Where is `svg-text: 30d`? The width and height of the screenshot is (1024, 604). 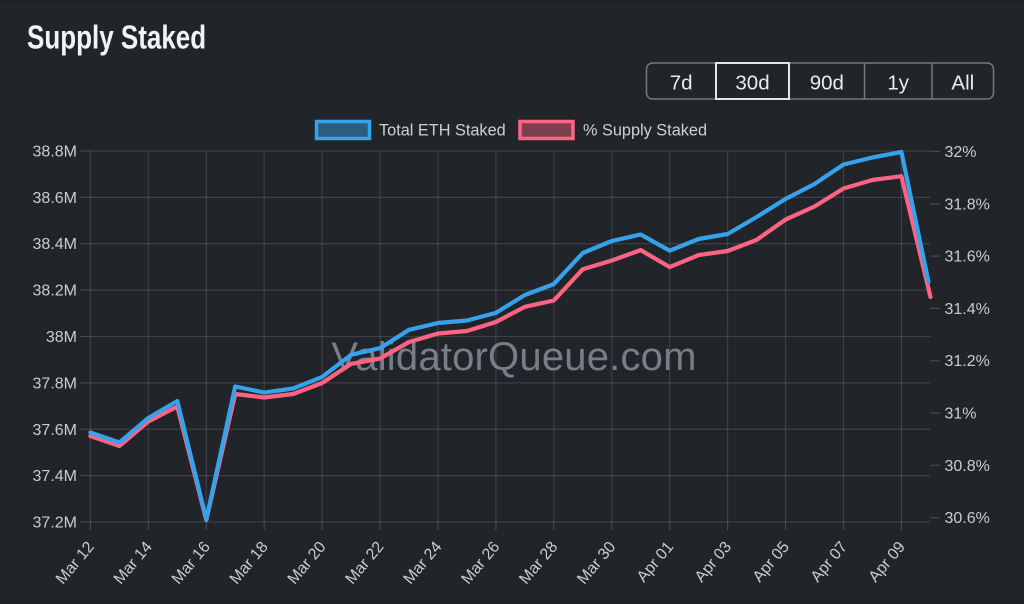 svg-text: 30d is located at coordinates (752, 83).